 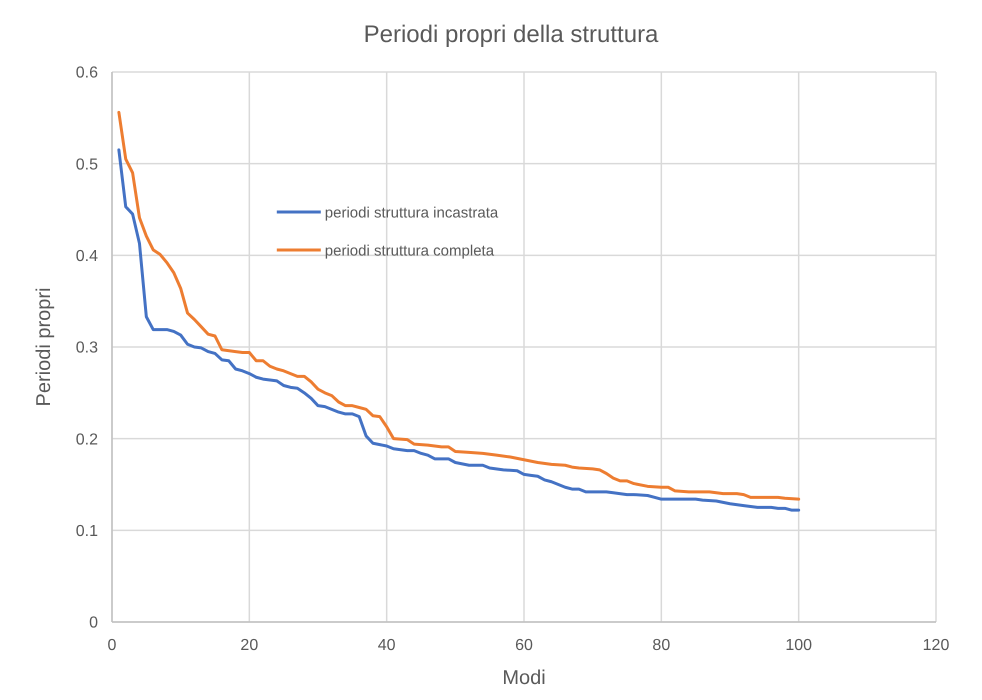 What do you see at coordinates (87, 73) in the screenshot?
I see `y-tick-label: 0.6` at bounding box center [87, 73].